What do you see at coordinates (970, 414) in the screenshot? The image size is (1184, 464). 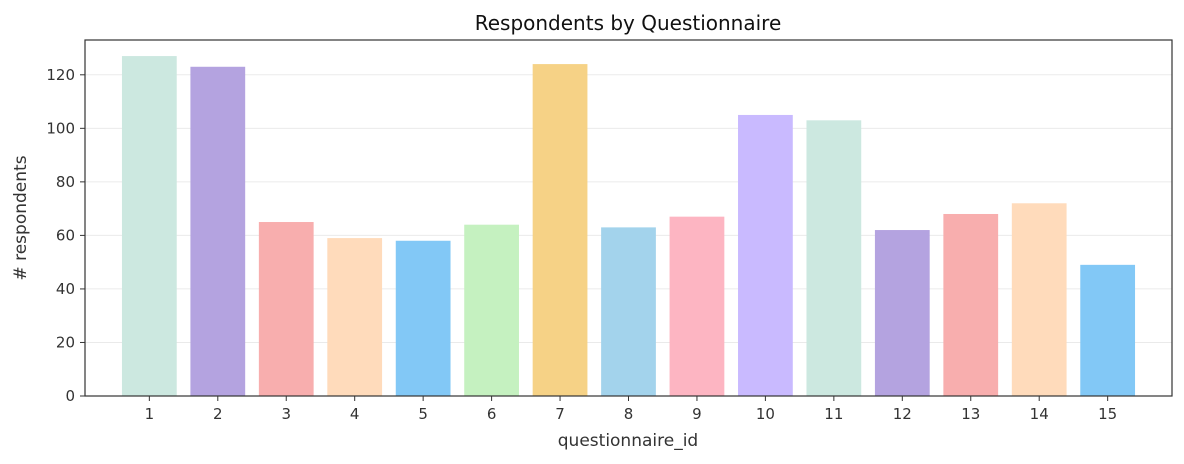 I see `x-tick-label: 13` at bounding box center [970, 414].